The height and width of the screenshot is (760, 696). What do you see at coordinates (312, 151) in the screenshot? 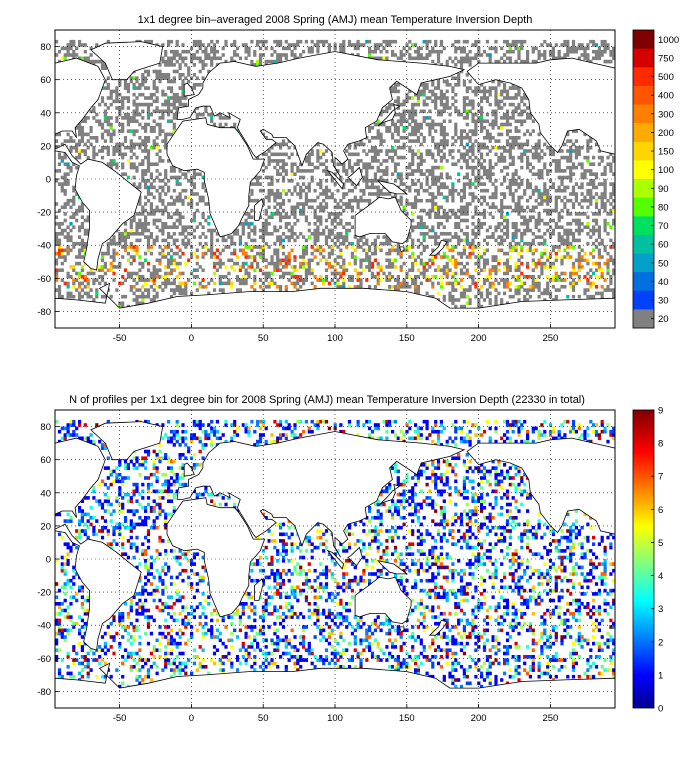
I see `map1-cell-1929` at bounding box center [312, 151].